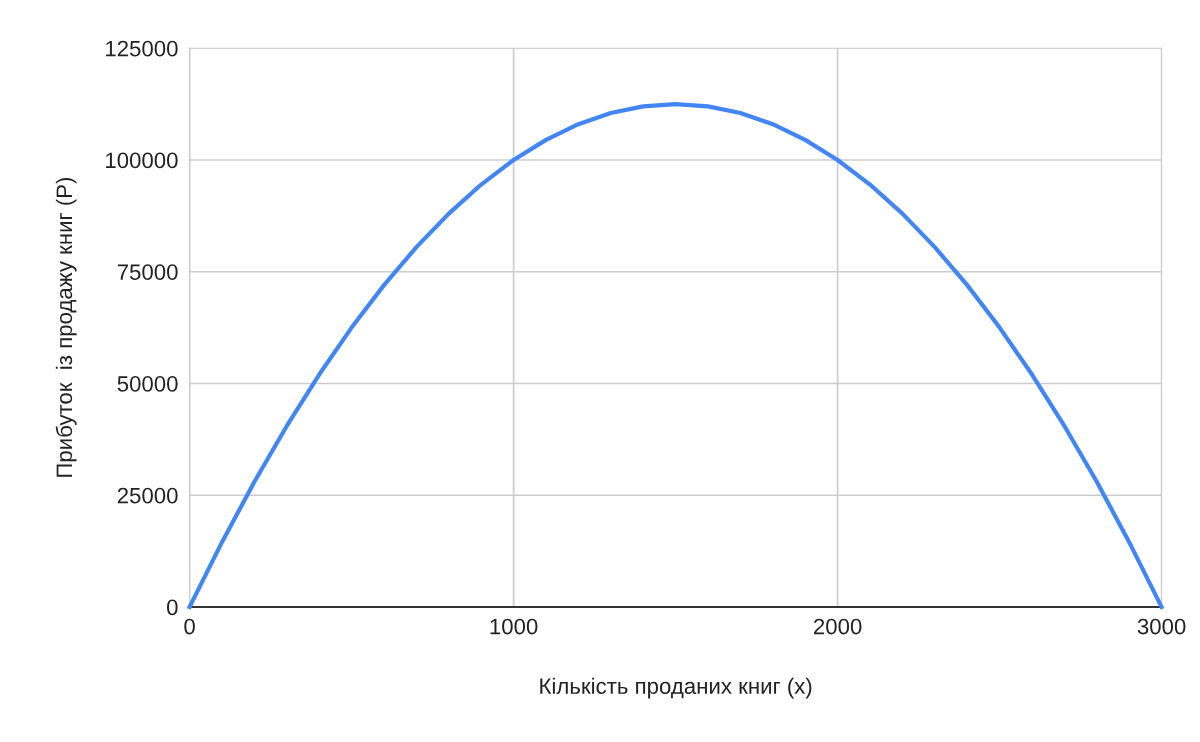 The height and width of the screenshot is (742, 1200). I want to click on x-tick-label: 3000, so click(1161, 626).